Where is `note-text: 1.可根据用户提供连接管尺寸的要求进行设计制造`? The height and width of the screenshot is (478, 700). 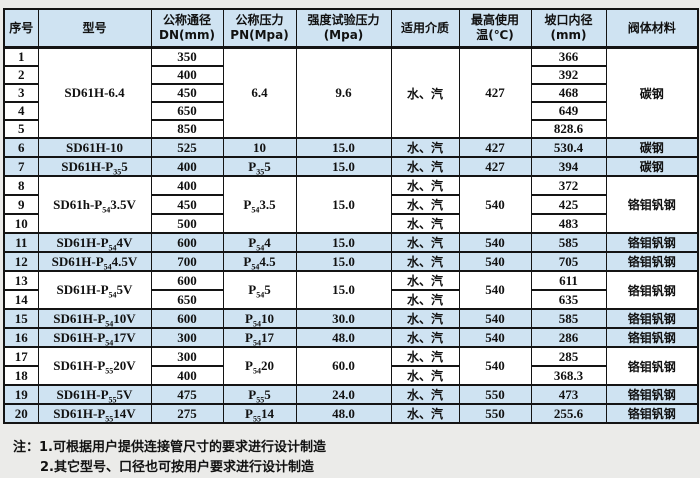
note-text: 1.可根据用户提供连接管尺寸的要求进行设计制造 is located at coordinates (182, 447).